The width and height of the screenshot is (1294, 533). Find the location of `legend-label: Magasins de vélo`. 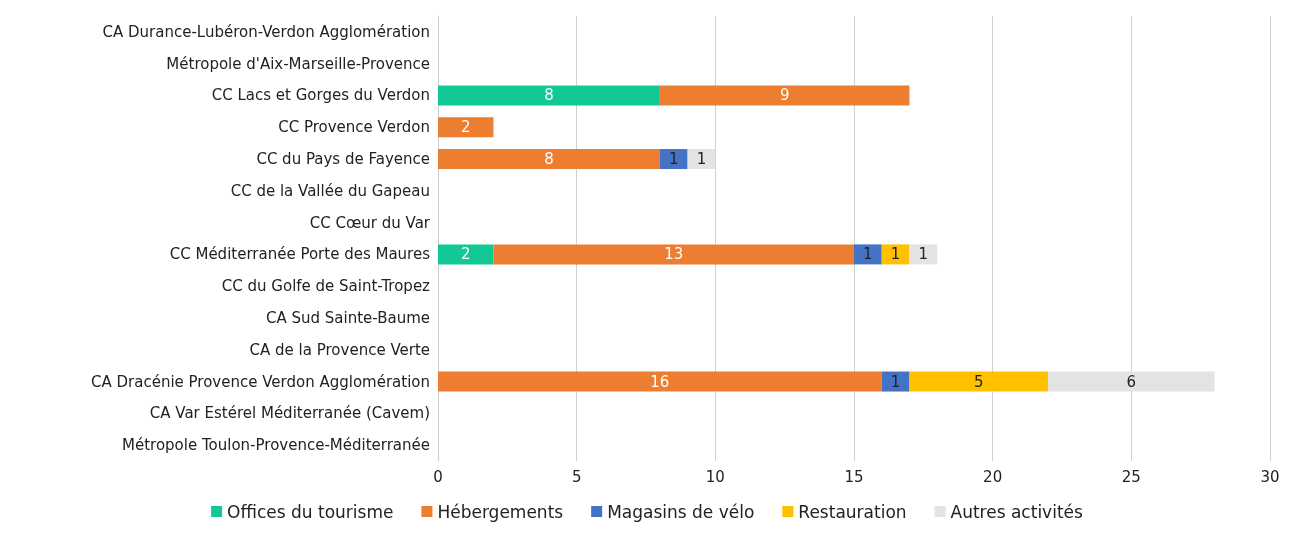

legend-label: Magasins de vélo is located at coordinates (681, 511).